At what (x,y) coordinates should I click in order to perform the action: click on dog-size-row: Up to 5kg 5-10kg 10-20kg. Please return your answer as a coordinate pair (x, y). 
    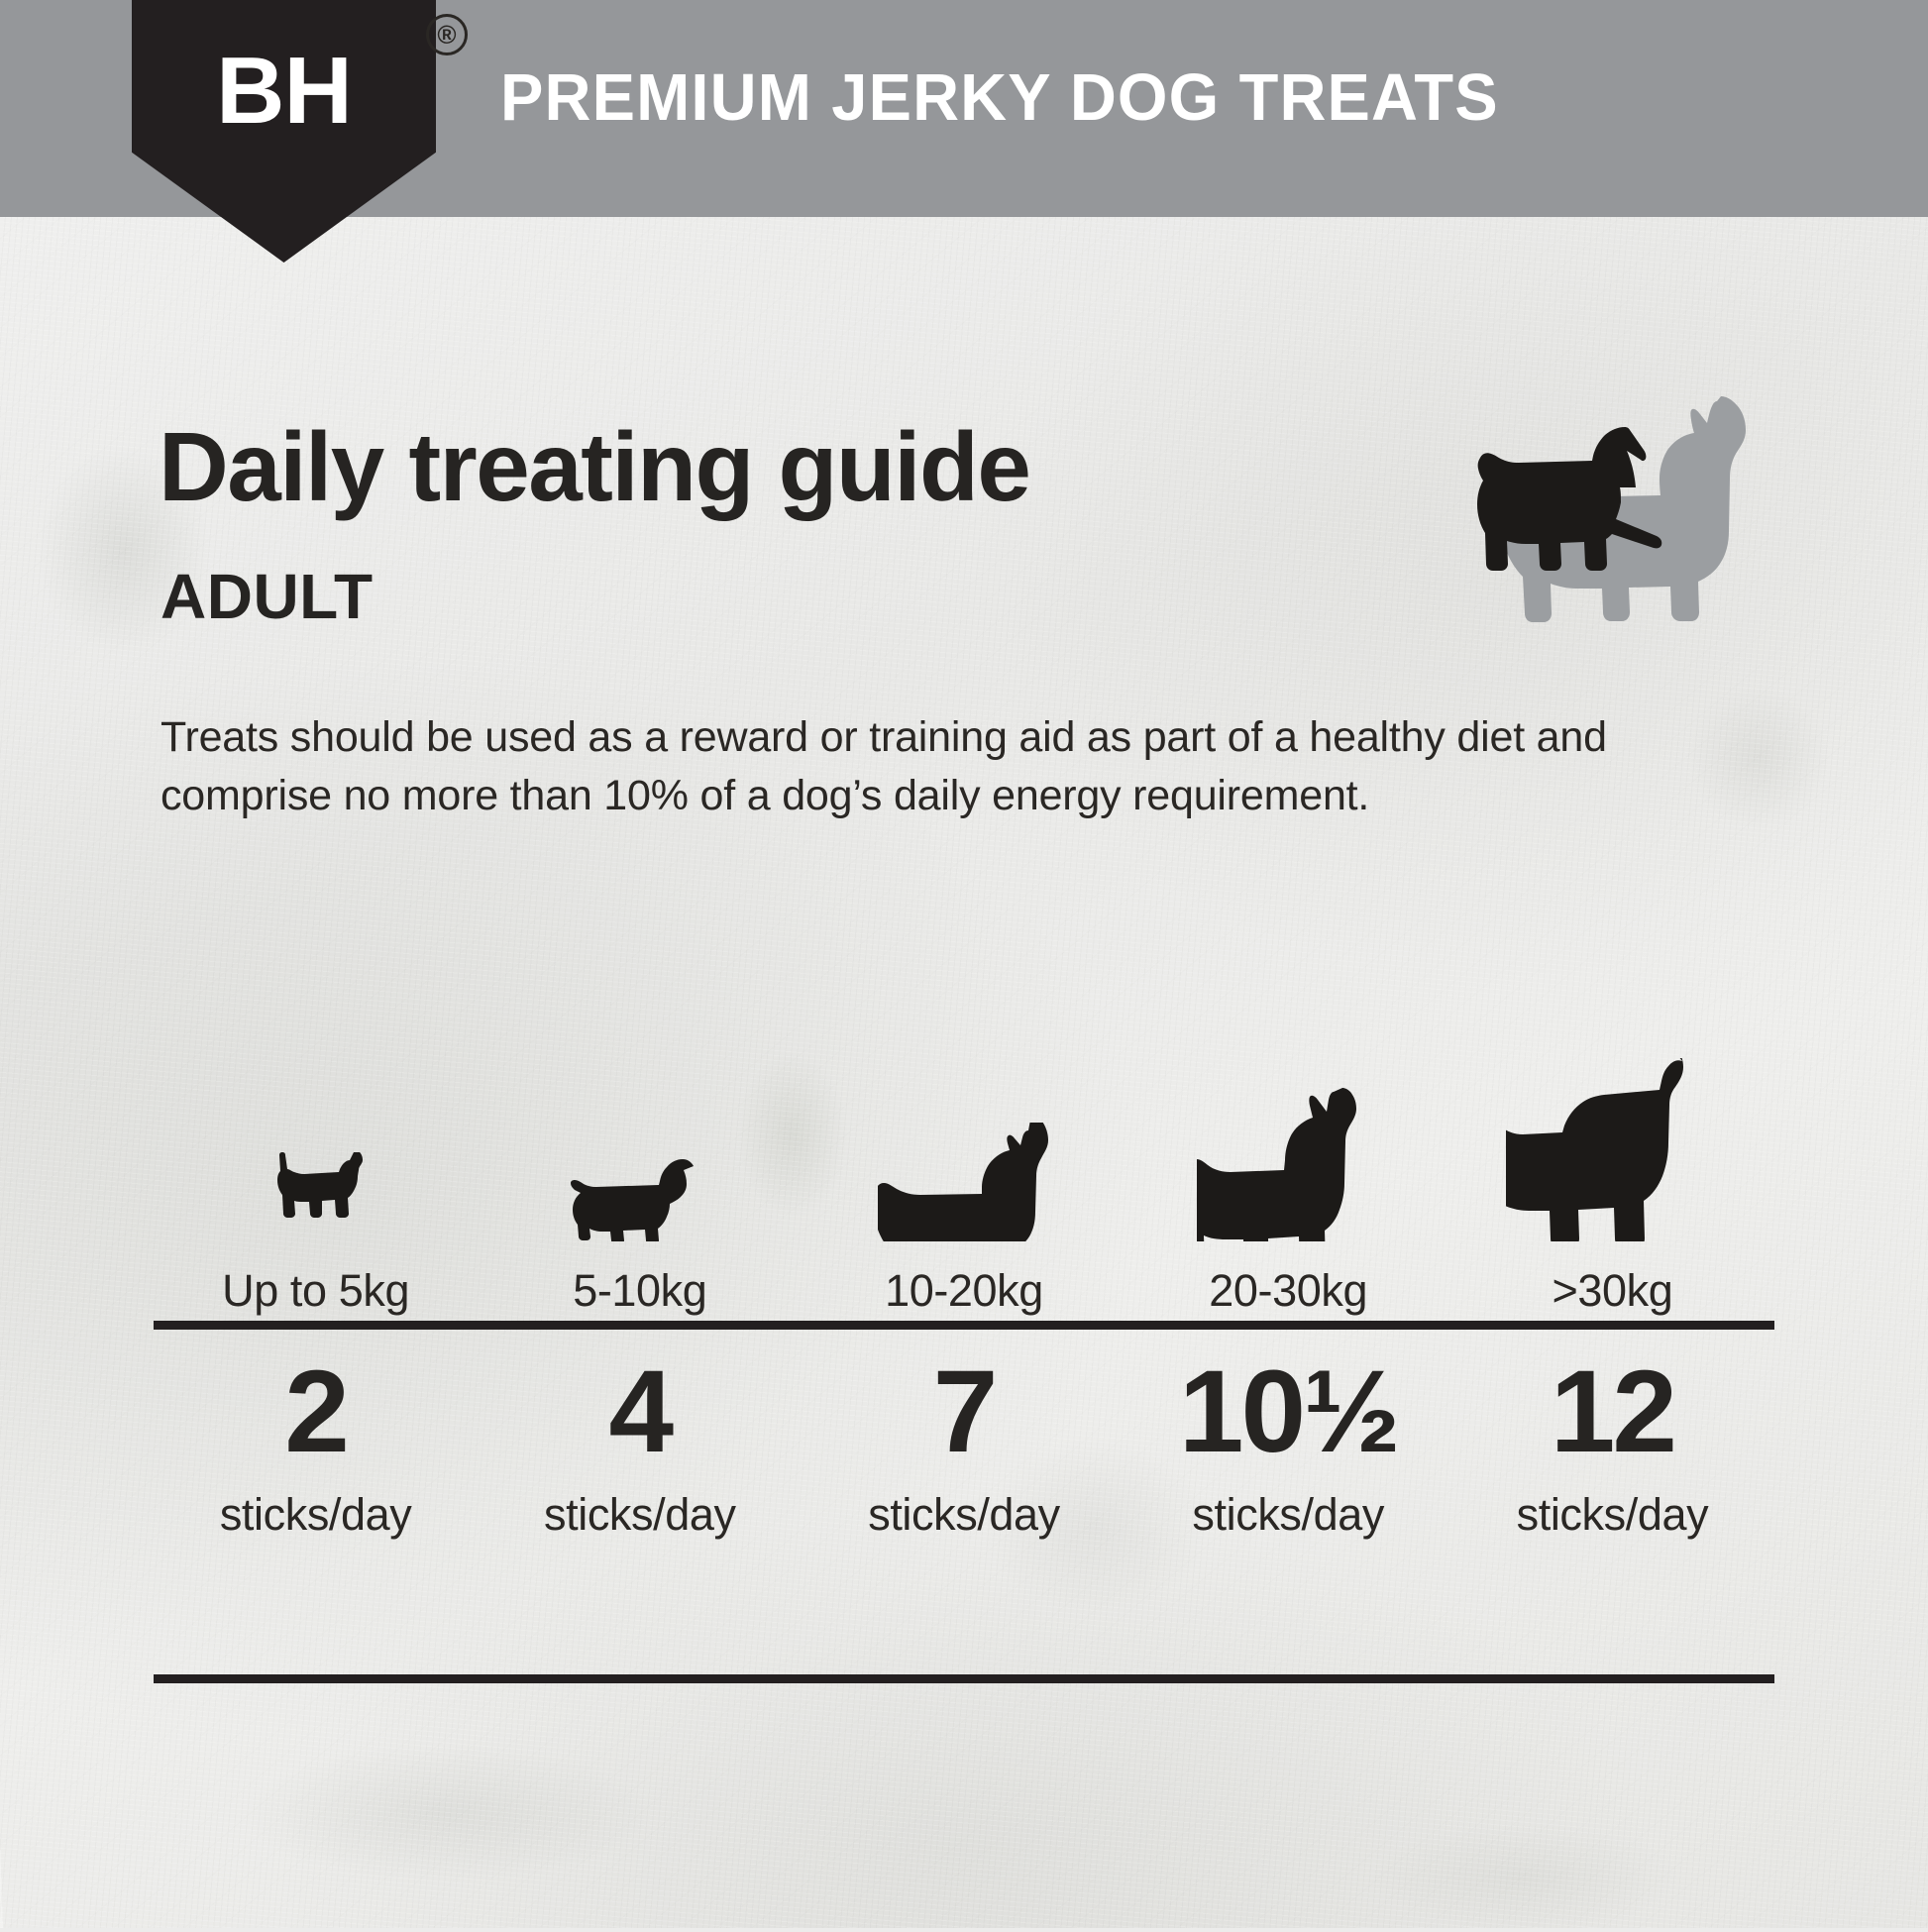
    Looking at the image, I should click on (964, 1159).